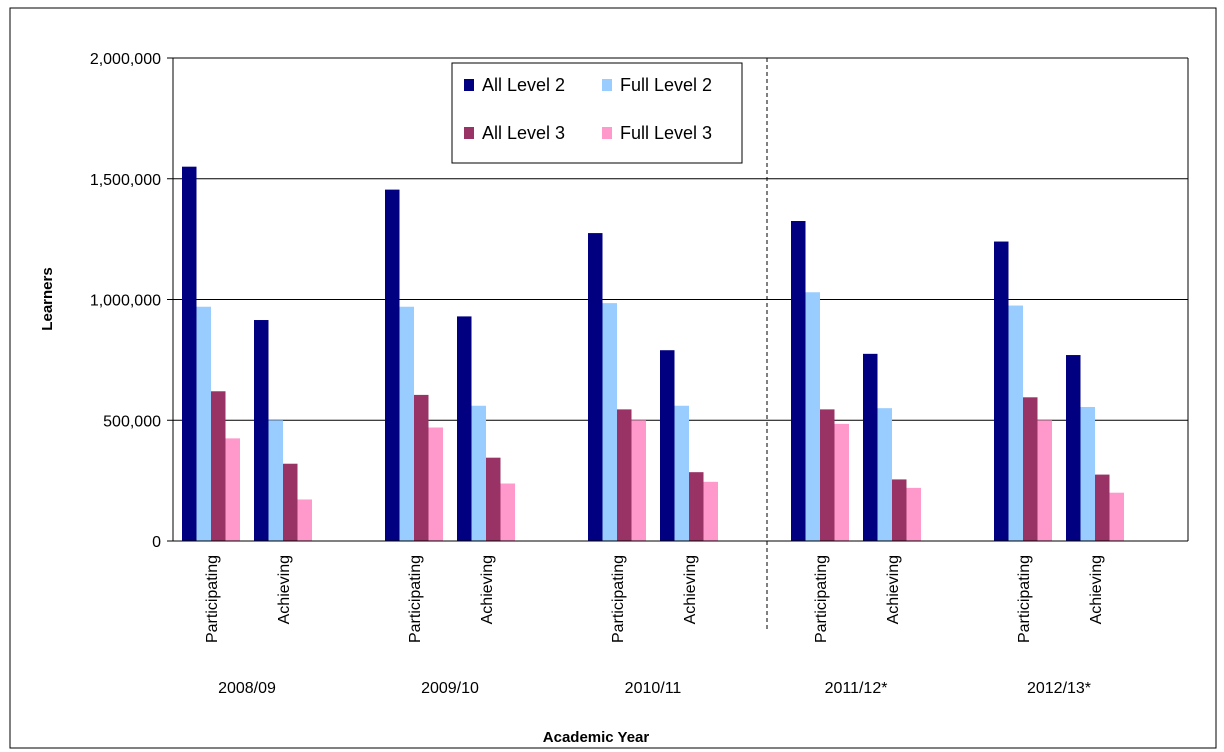 The image size is (1224, 752). Describe the element at coordinates (666, 85) in the screenshot. I see `legend-entry: Full Level 2` at that location.